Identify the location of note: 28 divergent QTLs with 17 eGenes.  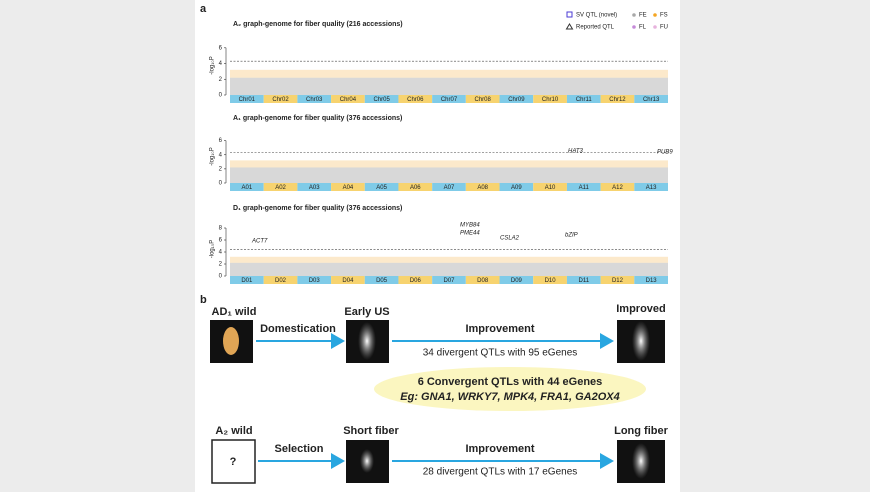
(500, 472).